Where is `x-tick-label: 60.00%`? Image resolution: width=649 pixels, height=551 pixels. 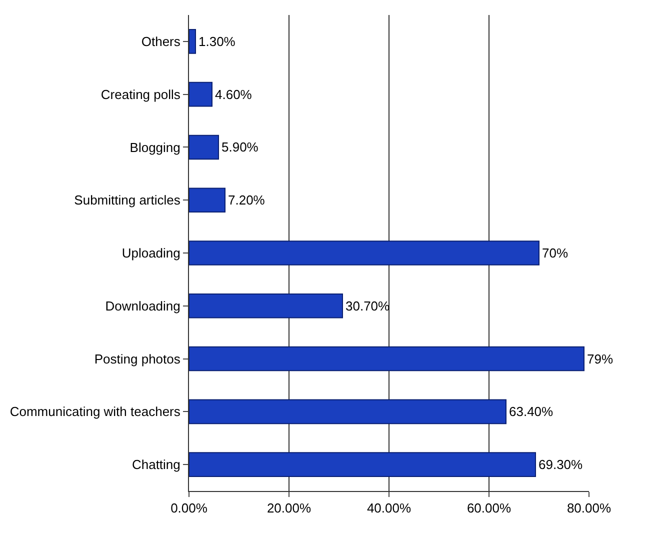
x-tick-label: 60.00% is located at coordinates (489, 508).